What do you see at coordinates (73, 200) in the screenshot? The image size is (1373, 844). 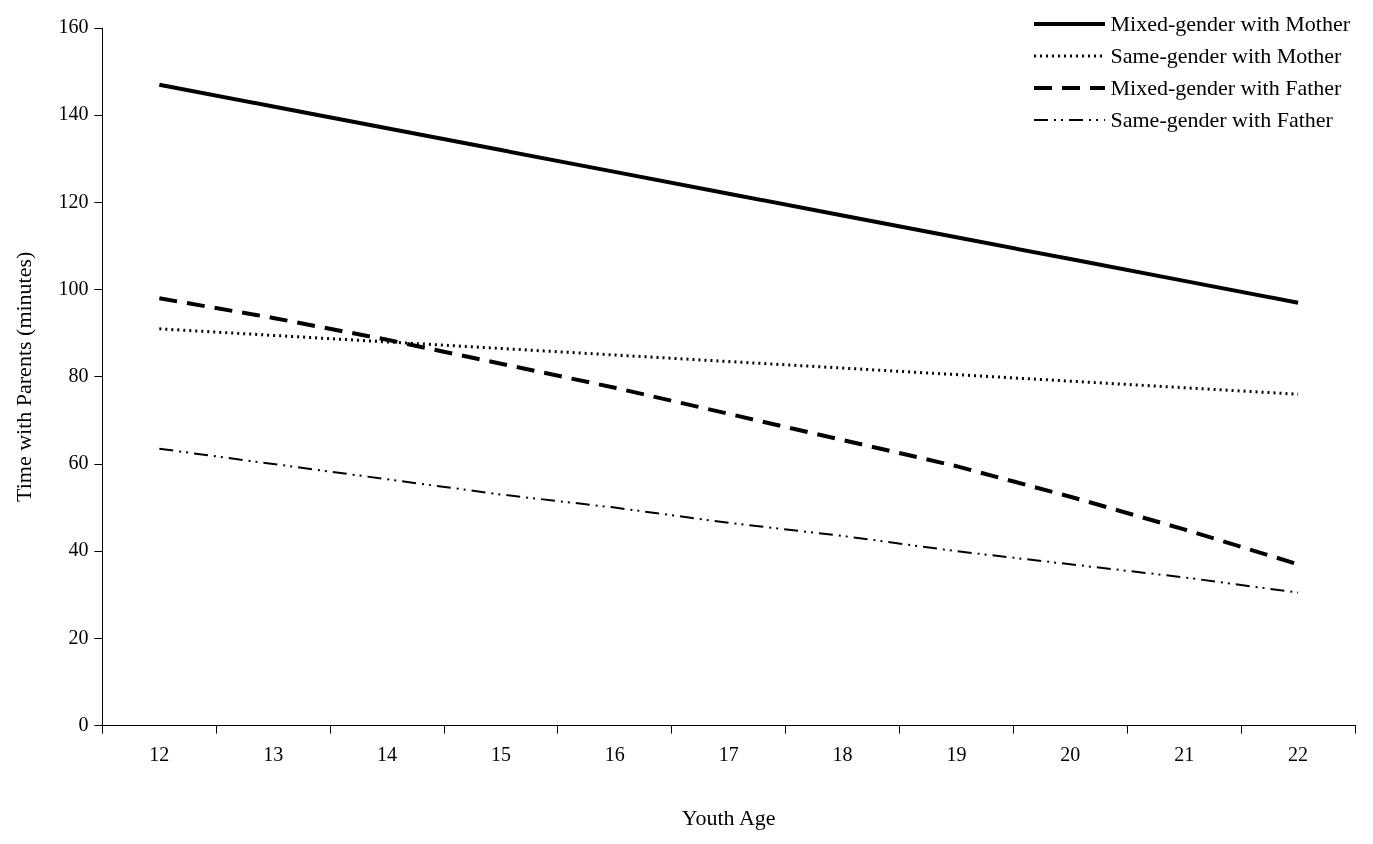 I see `y-tick-label: 120` at bounding box center [73, 200].